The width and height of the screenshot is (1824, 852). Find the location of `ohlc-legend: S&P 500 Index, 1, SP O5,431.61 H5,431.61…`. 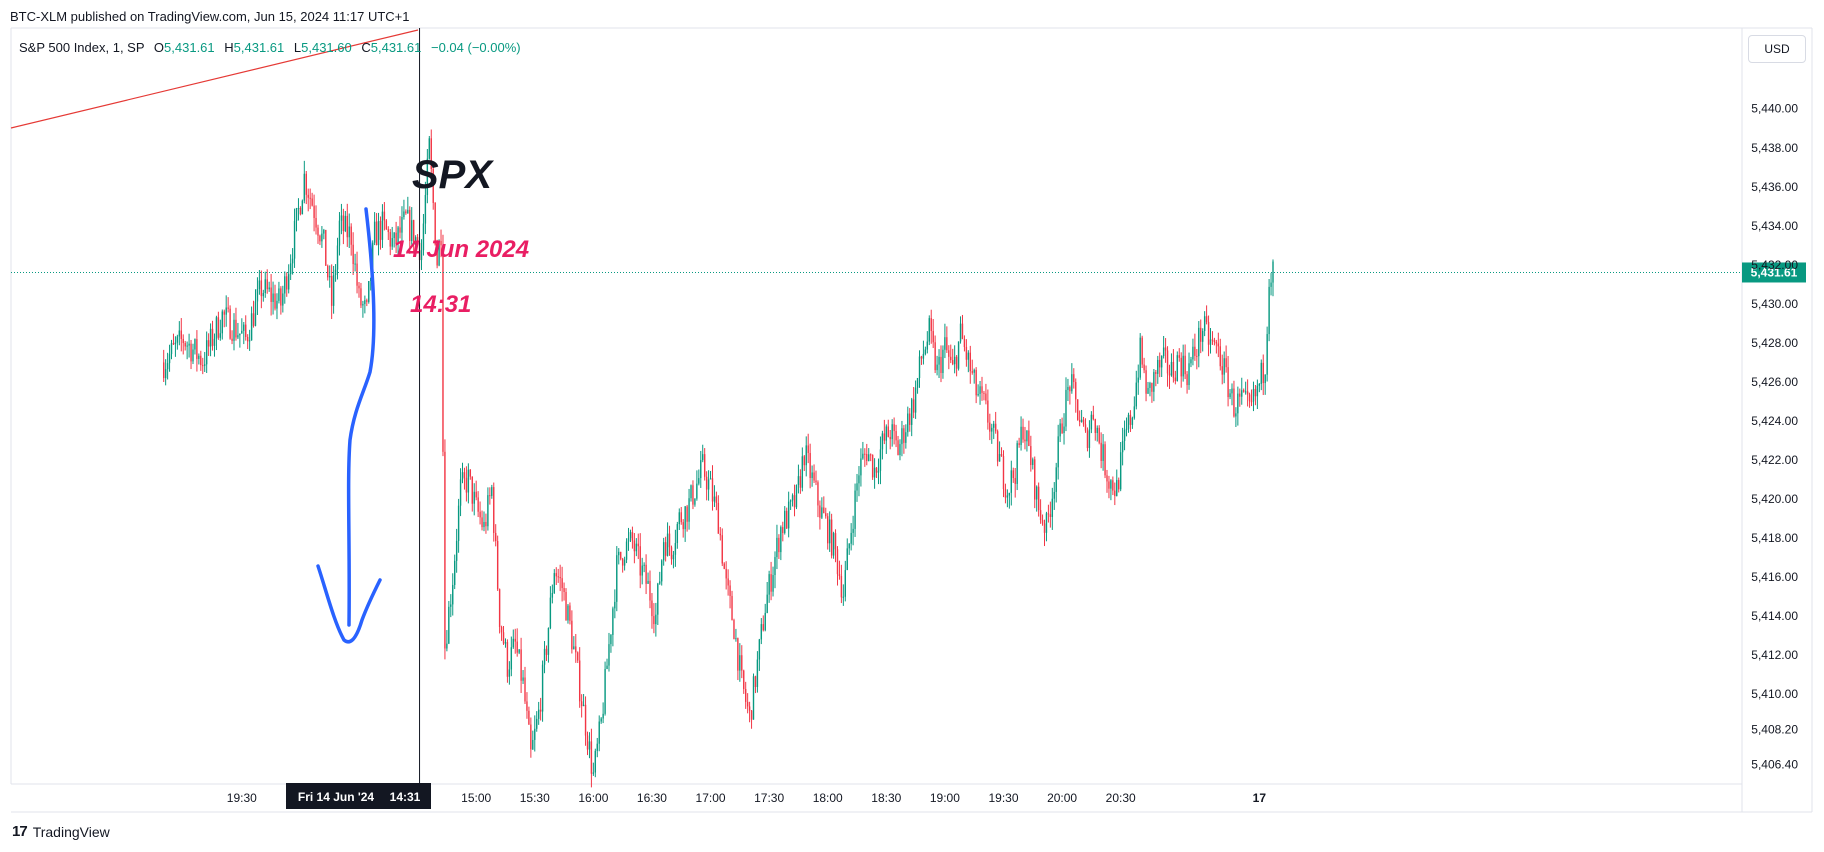

ohlc-legend: S&P 500 Index, 1, SP O5,431.61 H5,431.61… is located at coordinates (270, 47).